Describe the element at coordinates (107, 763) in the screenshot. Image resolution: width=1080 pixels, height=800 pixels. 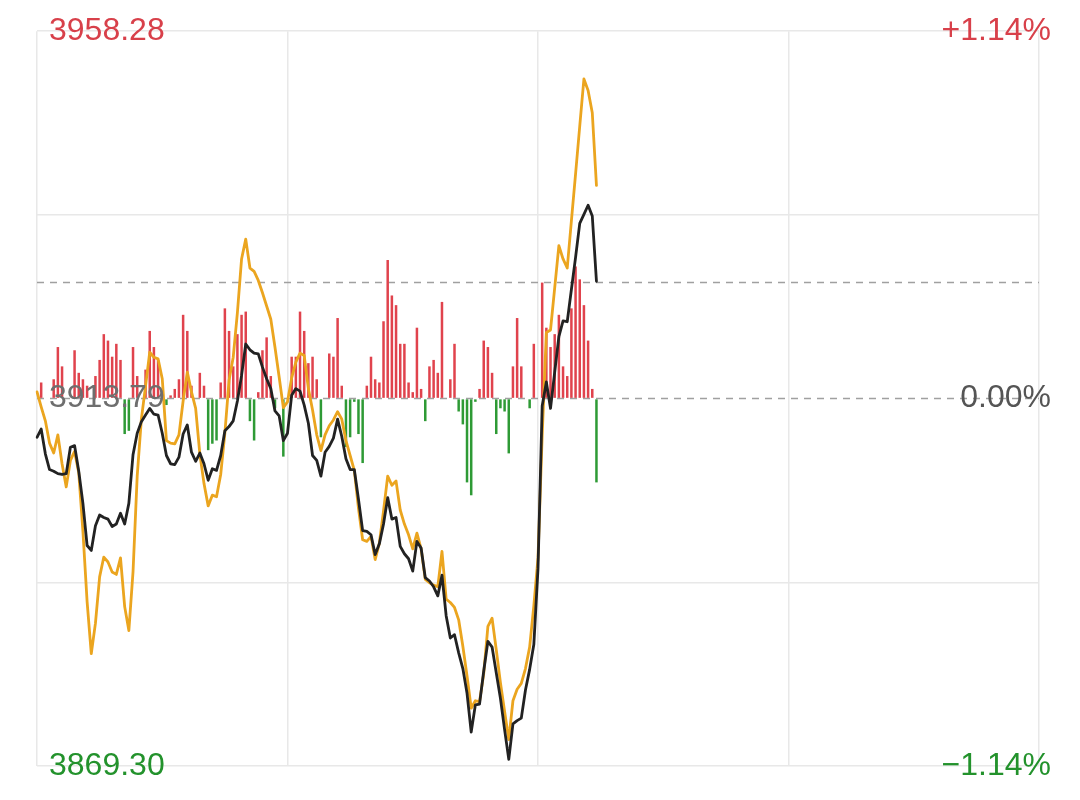
I see `y-tick-label: 3869.30` at that location.